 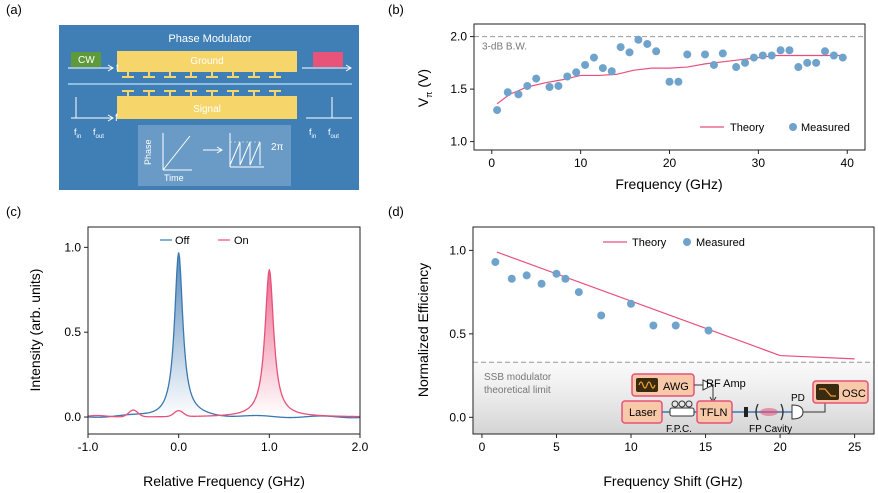 What do you see at coordinates (458, 89) in the screenshot?
I see `b-ytick-label: 1.5` at bounding box center [458, 89].